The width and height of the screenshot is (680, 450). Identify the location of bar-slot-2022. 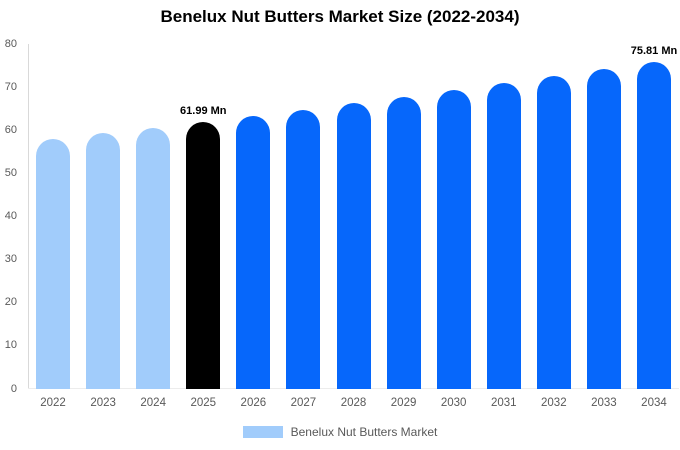
(53, 216).